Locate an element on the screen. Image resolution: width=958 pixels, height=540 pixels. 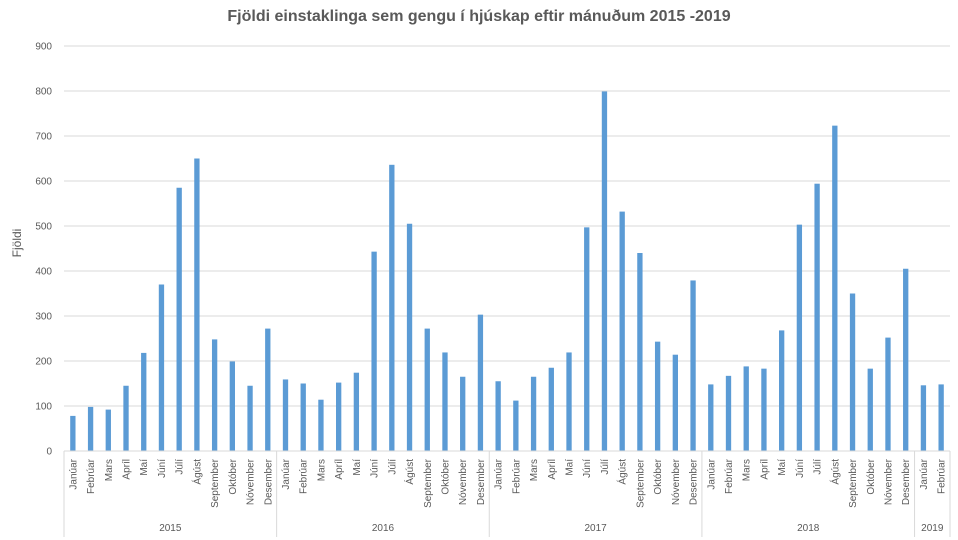
year-label: 2015 is located at coordinates (170, 528).